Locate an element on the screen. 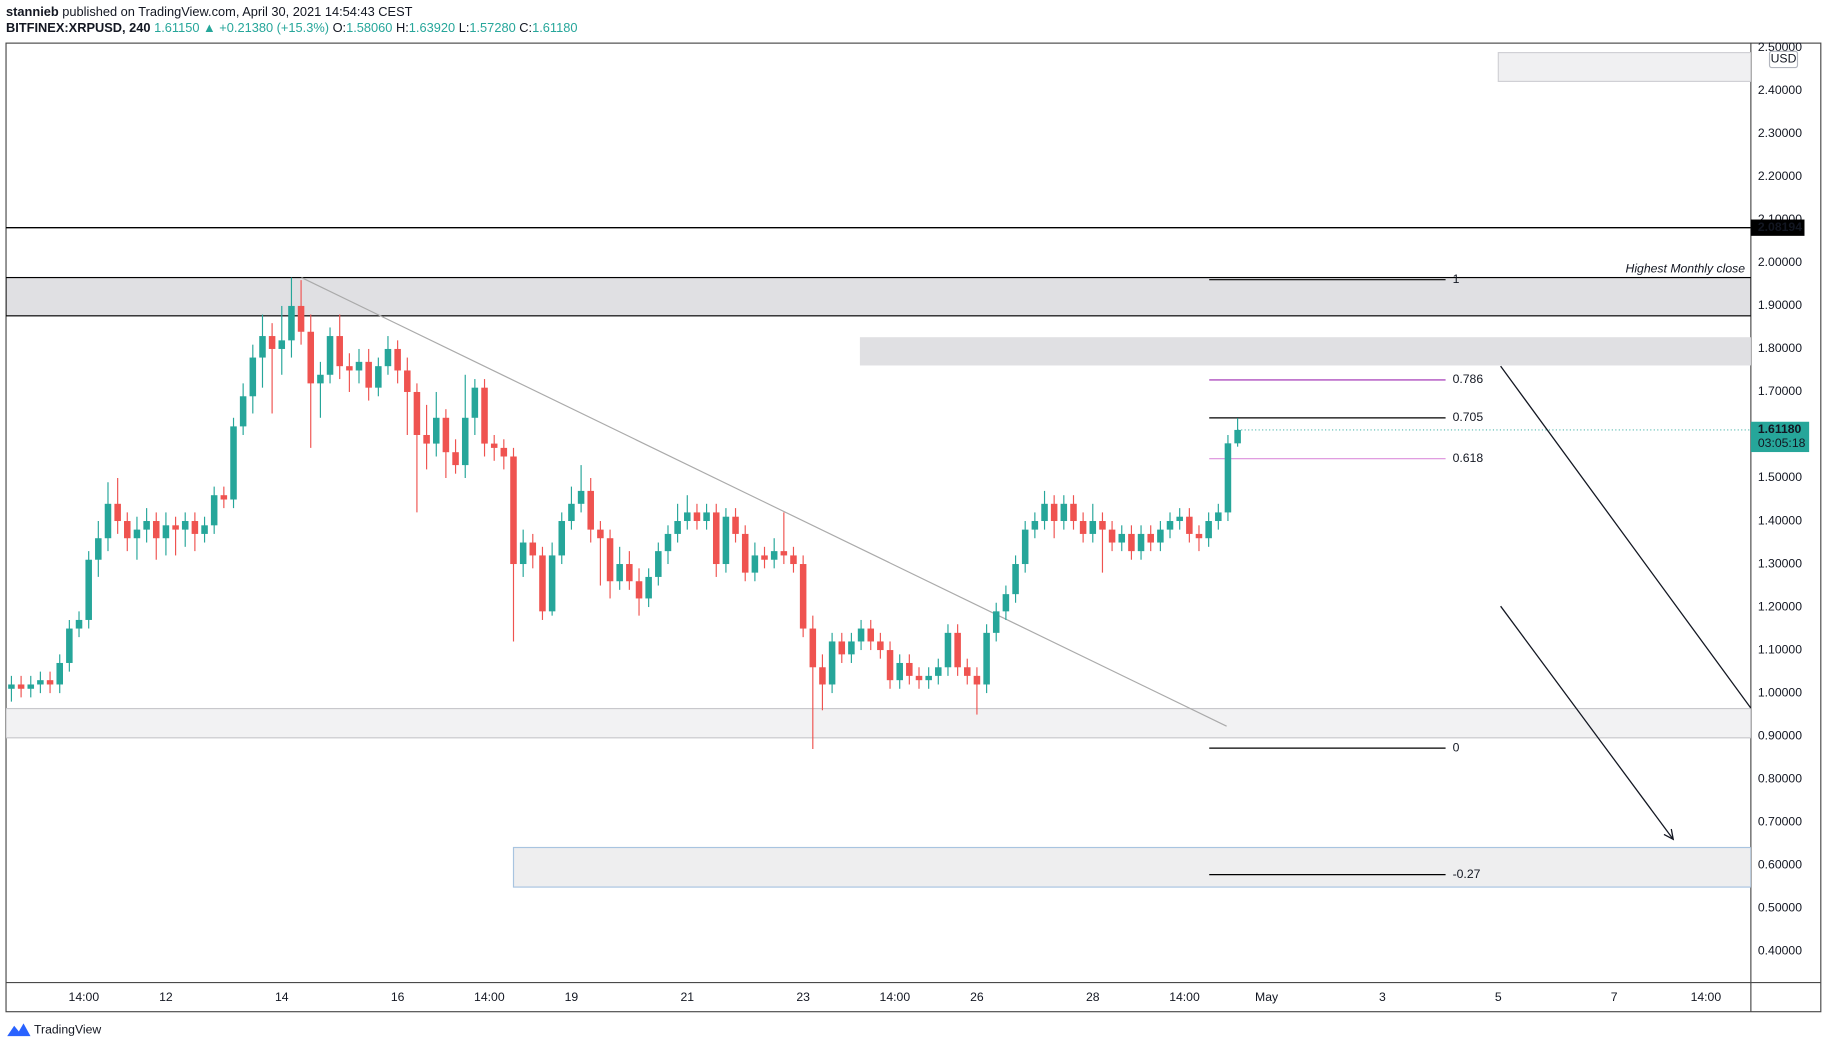  y-tick-label: 1.90000 is located at coordinates (1780, 305).